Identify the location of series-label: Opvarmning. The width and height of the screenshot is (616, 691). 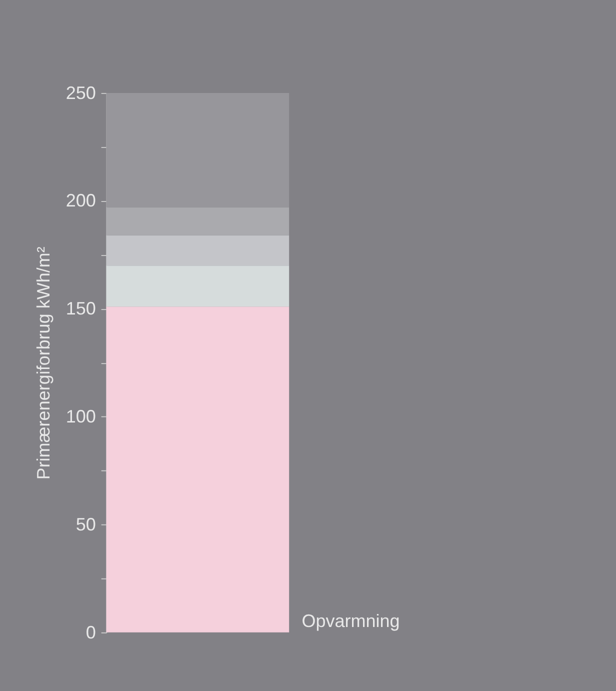
(351, 621).